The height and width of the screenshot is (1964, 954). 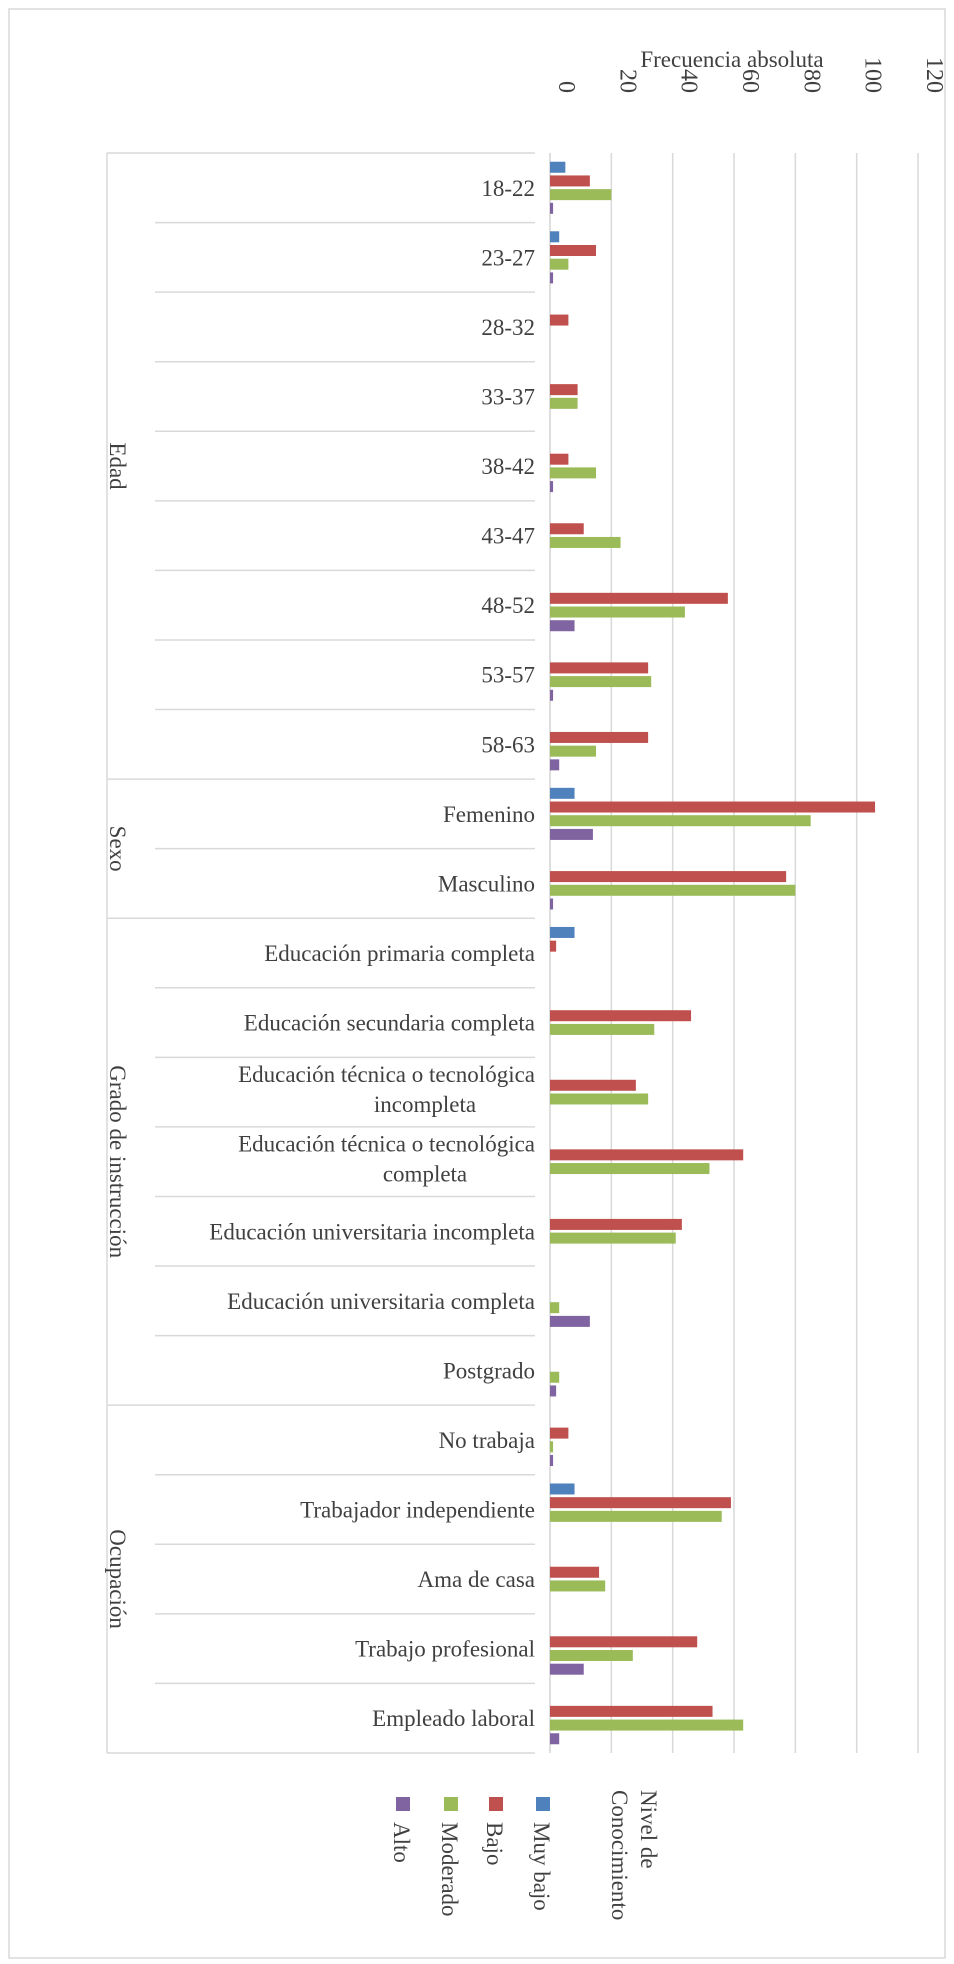 I want to click on bar-muy-bajo-educacion-primaria-completa, so click(x=562, y=932).